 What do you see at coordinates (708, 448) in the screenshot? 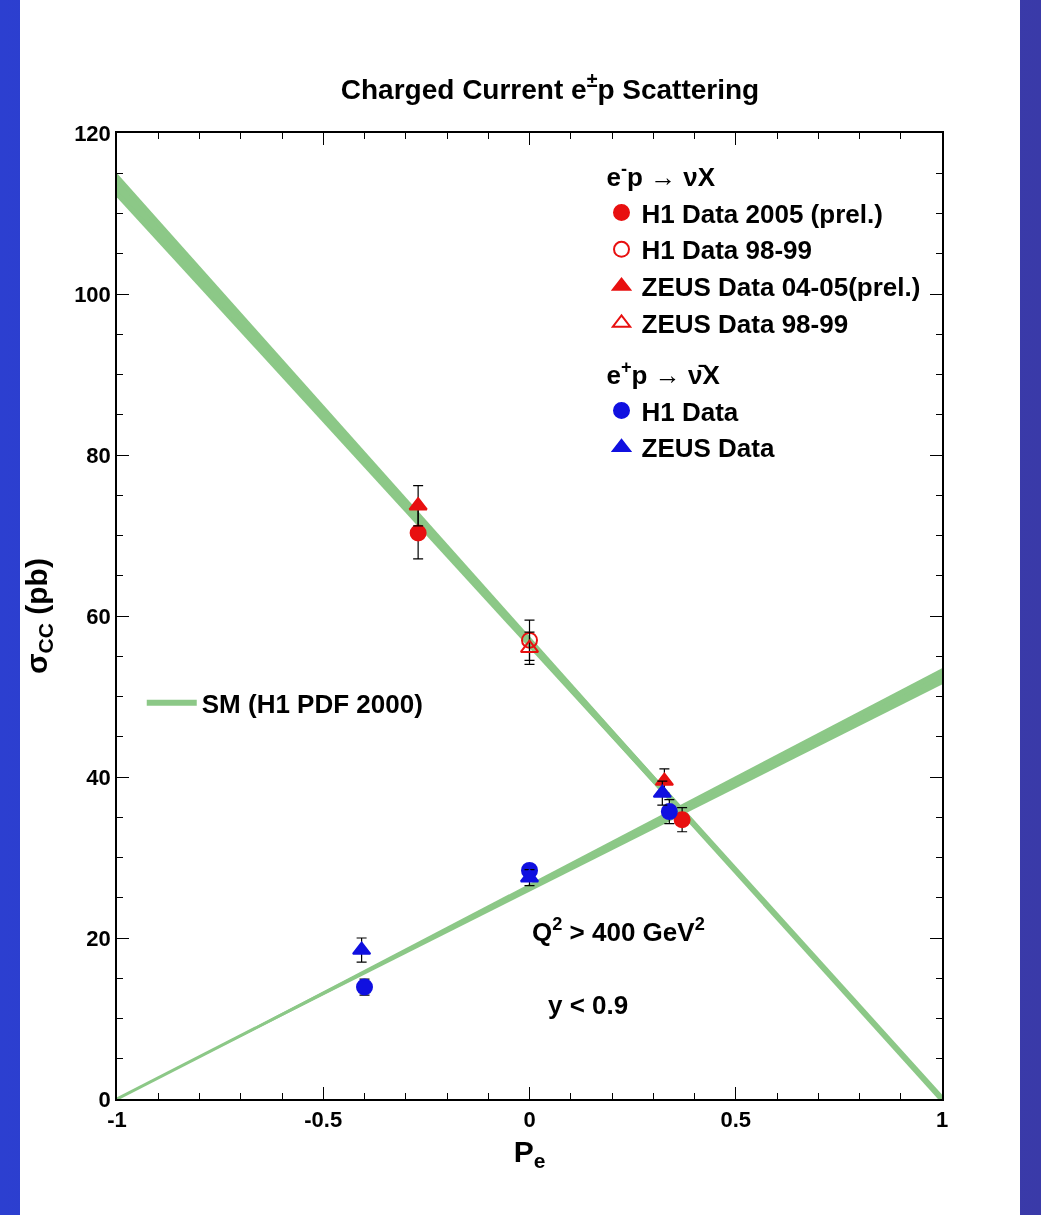
I see `legend-label: ZEUS Data` at bounding box center [708, 448].